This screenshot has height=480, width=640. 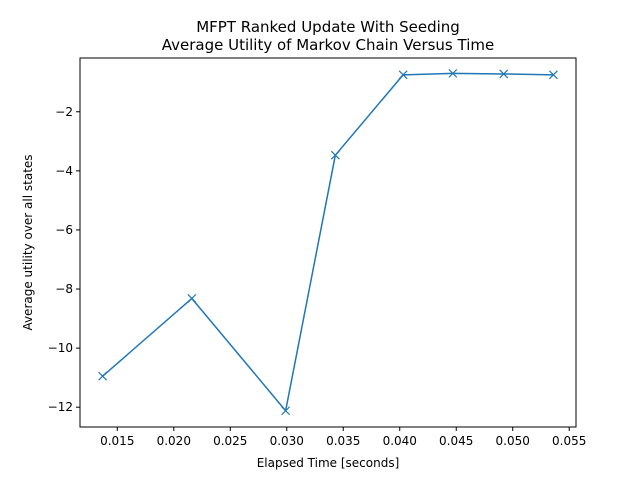 What do you see at coordinates (60, 407) in the screenshot?
I see `y-tick-label: −12` at bounding box center [60, 407].